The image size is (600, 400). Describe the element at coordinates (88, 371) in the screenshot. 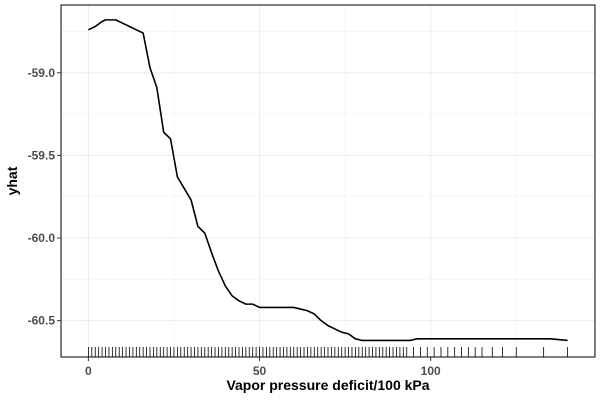

I see `x-tick-label: 0` at that location.